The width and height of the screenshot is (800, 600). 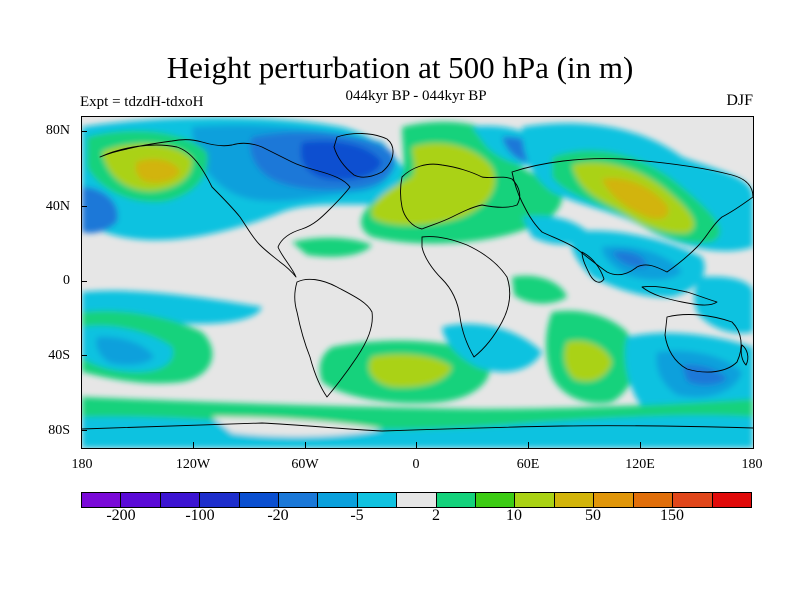 What do you see at coordinates (225, 208) in the screenshot?
I see `coastline-north-america` at bounding box center [225, 208].